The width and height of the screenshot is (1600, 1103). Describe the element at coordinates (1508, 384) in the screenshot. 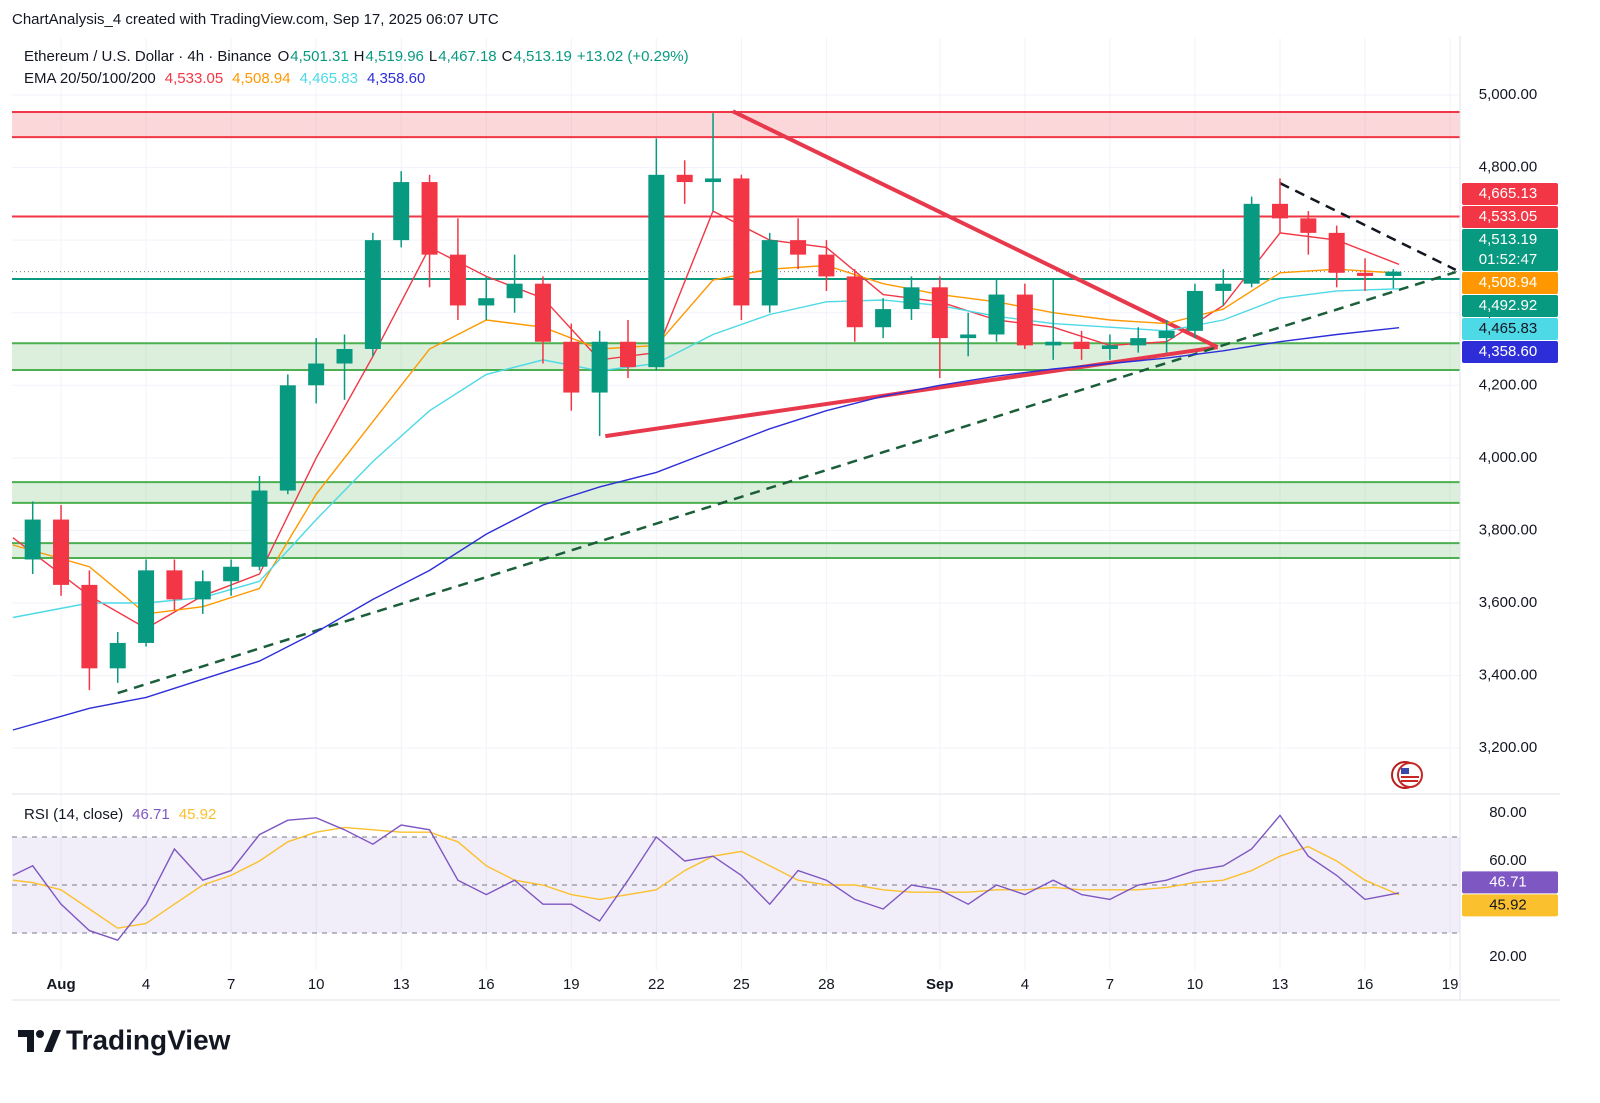

I see `y-tick-label: 4,200.00` at that location.